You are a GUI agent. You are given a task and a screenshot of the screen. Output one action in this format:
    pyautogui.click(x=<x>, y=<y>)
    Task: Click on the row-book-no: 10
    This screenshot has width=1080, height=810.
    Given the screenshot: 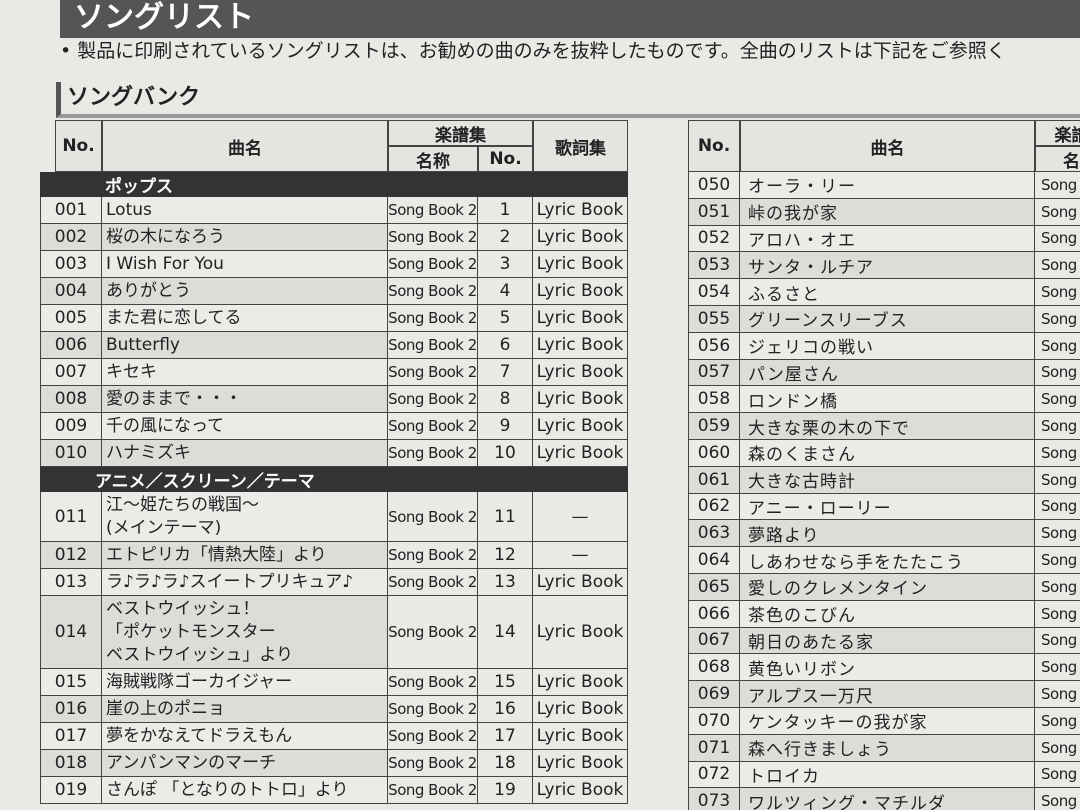 What is the action you would take?
    pyautogui.click(x=505, y=453)
    